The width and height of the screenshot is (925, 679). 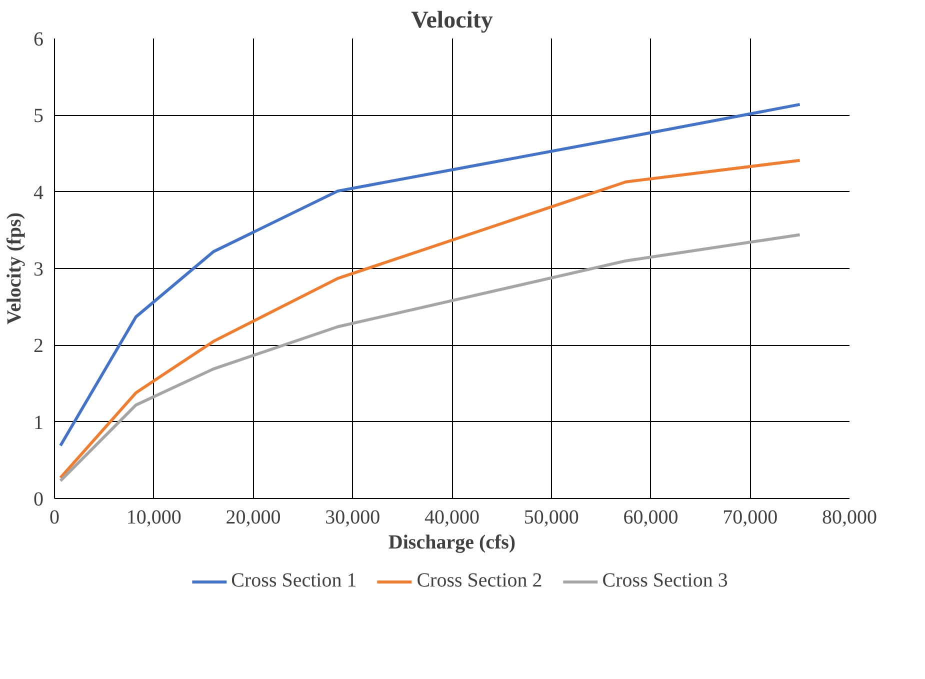 What do you see at coordinates (551, 517) in the screenshot?
I see `x-tick-label: 50,000` at bounding box center [551, 517].